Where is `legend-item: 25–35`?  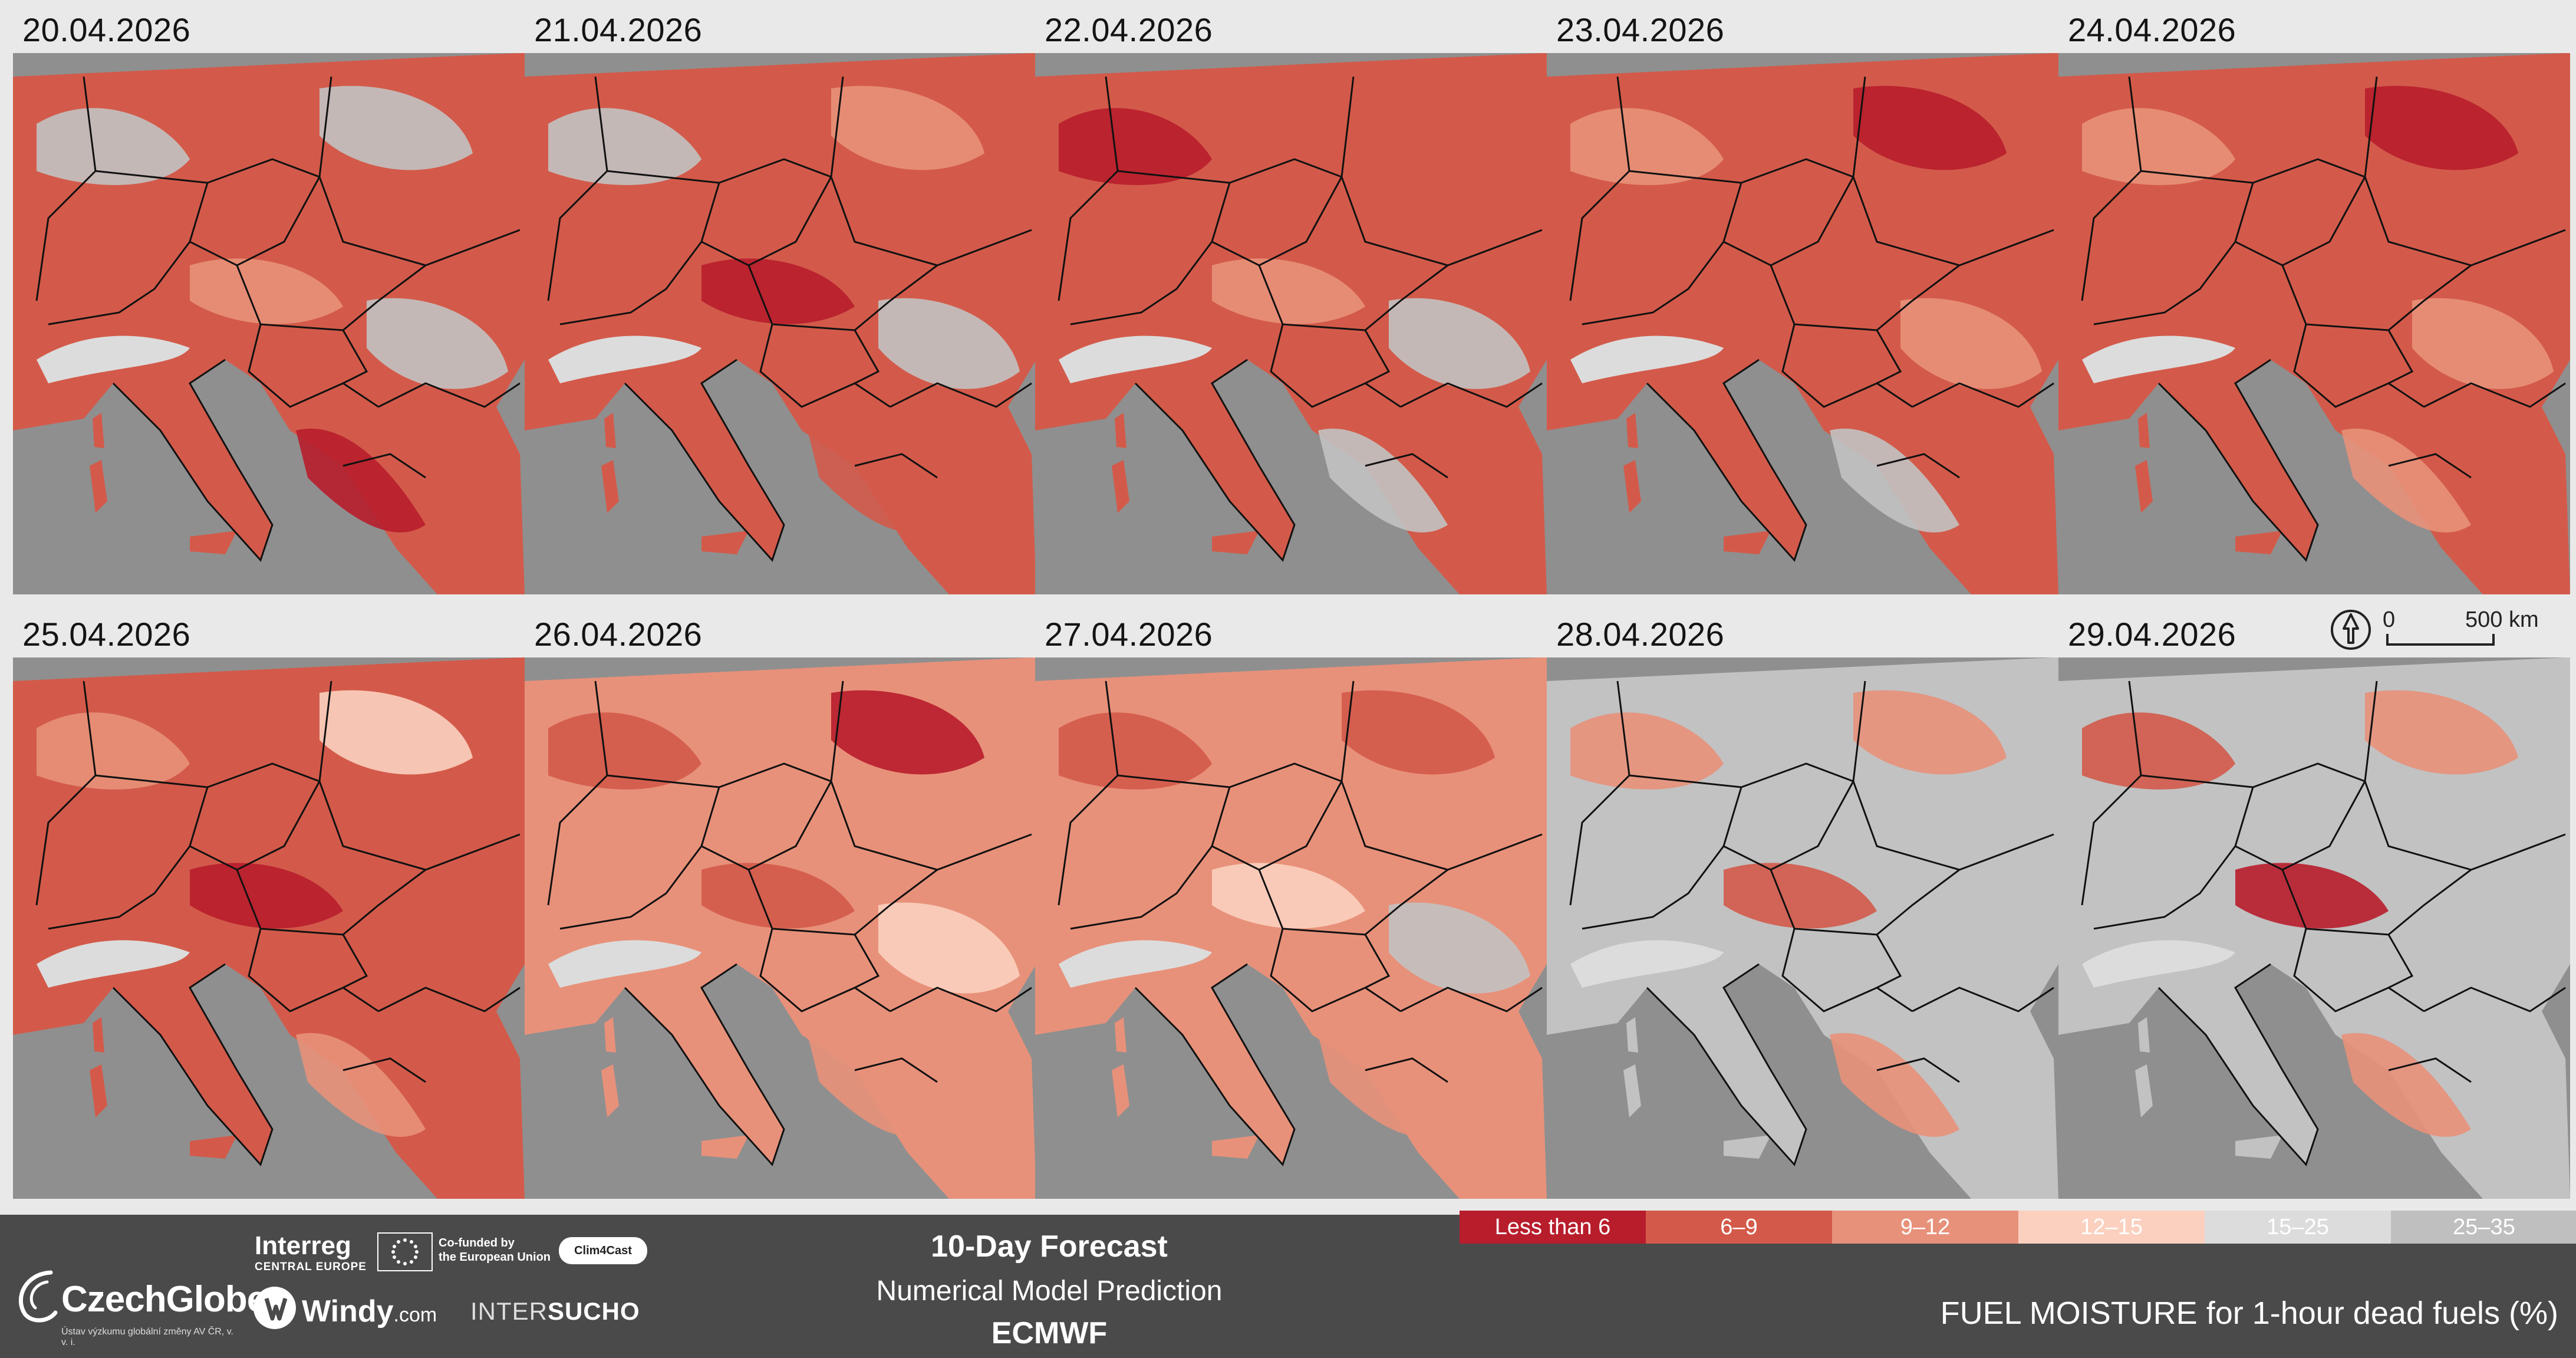
legend-item: 25–35 is located at coordinates (2483, 1227).